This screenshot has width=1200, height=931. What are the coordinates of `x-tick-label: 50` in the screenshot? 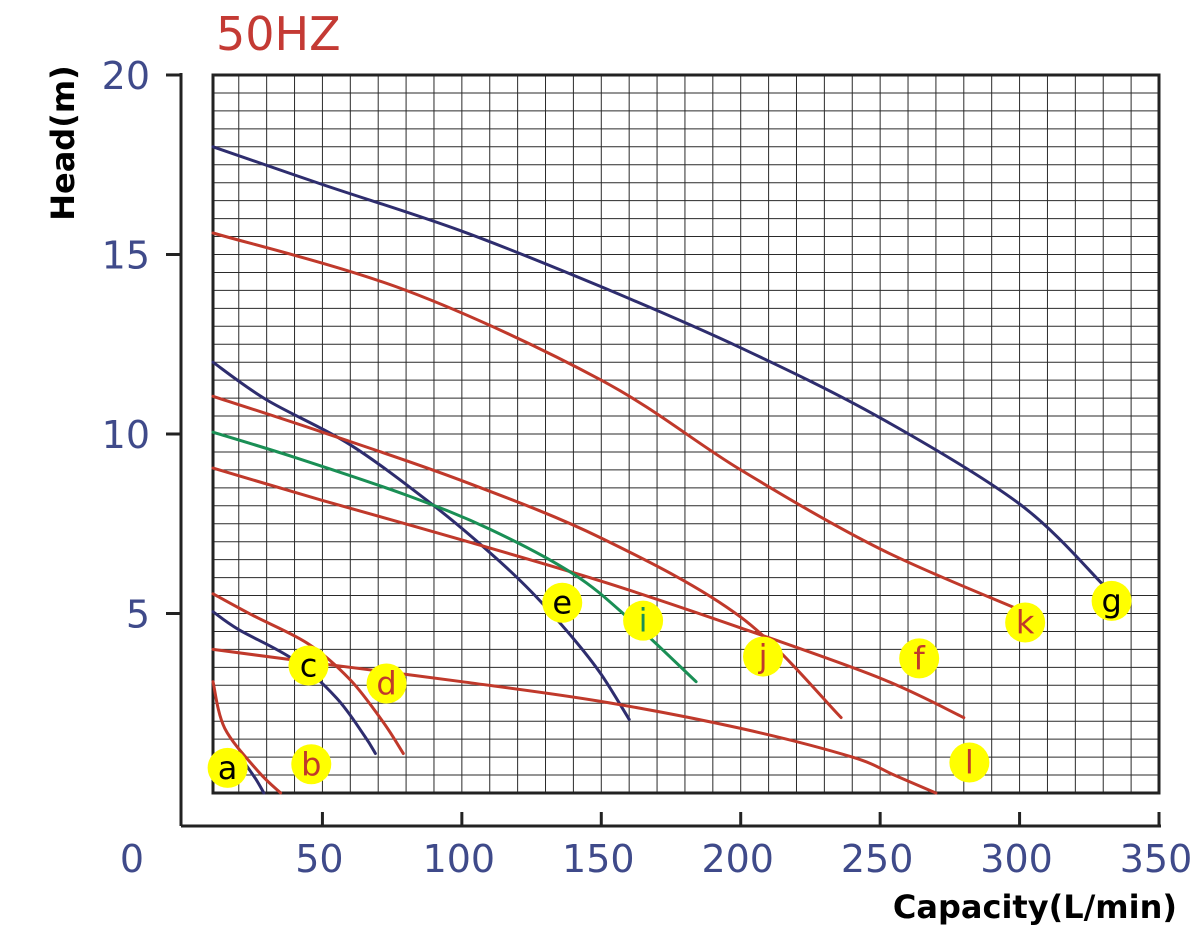 It's located at (319, 859).